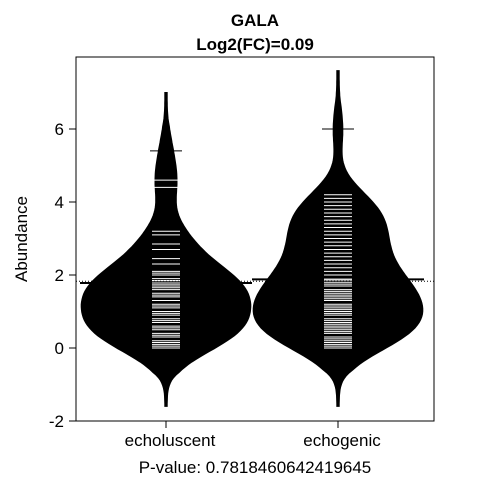 The height and width of the screenshot is (480, 480). I want to click on y-tick-label: -2, so click(56, 421).